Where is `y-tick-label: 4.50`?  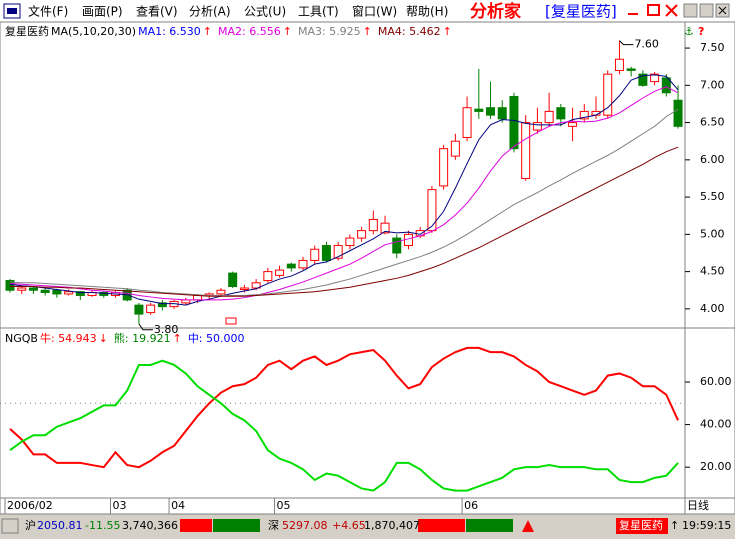
y-tick-label: 4.50 is located at coordinates (712, 271).